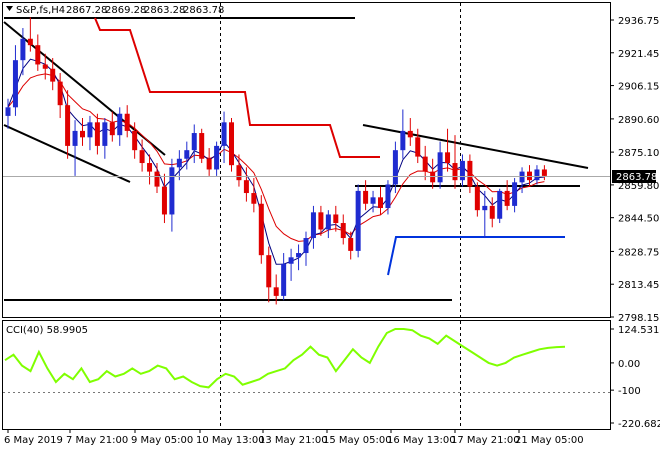  What do you see at coordinates (485, 440) in the screenshot?
I see `time-tick-label: 17 May 21:00` at bounding box center [485, 440].